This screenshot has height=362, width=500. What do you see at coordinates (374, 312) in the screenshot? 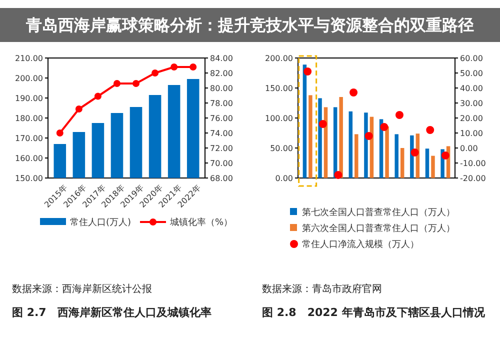
I see `caption: 图 2.8 2022 年青岛市及下辖区县人口情况` at bounding box center [374, 312].